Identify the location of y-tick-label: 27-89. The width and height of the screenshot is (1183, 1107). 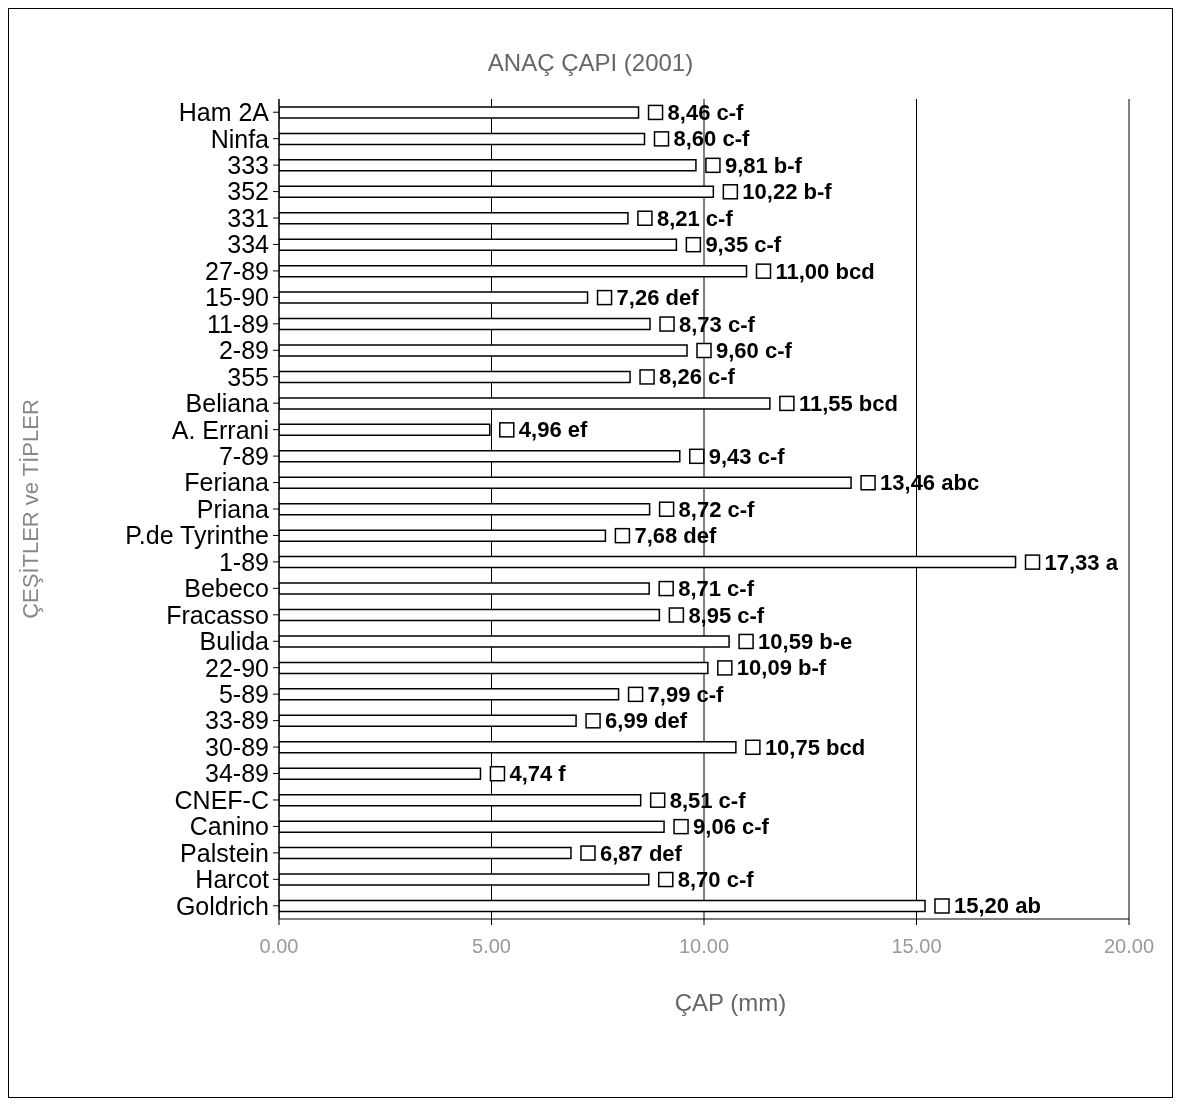
(237, 270).